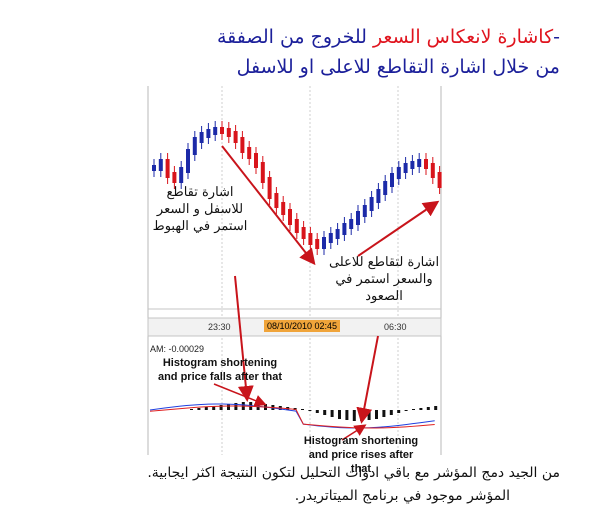 This screenshot has height=519, width=597. I want to click on arrow-up-trend, so click(398, 228).